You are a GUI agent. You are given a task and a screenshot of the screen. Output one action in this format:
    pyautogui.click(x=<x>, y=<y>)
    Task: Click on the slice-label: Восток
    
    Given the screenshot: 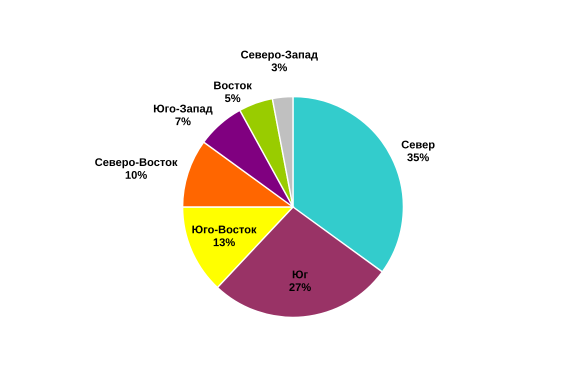 What is the action you would take?
    pyautogui.click(x=233, y=86)
    